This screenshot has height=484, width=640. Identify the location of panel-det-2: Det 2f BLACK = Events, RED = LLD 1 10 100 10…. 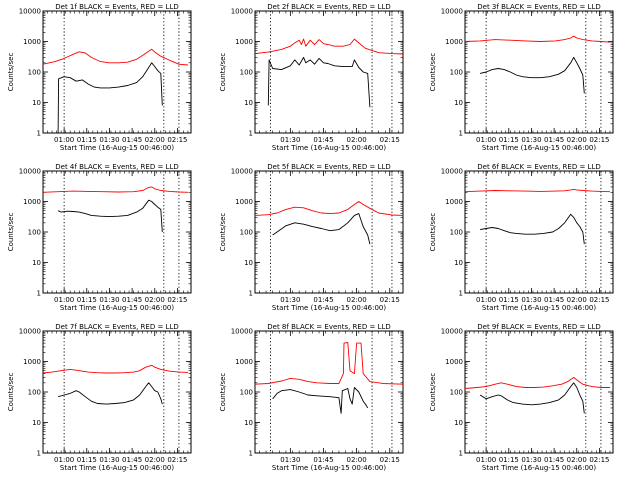
(311, 77).